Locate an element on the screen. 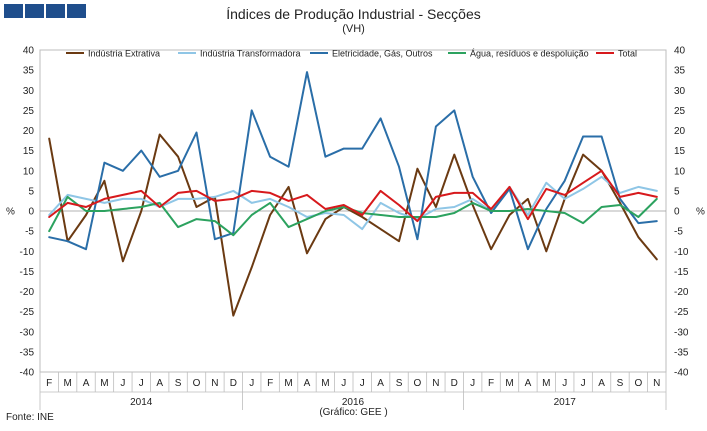  y-tick-label-right: -35 is located at coordinates (681, 352).